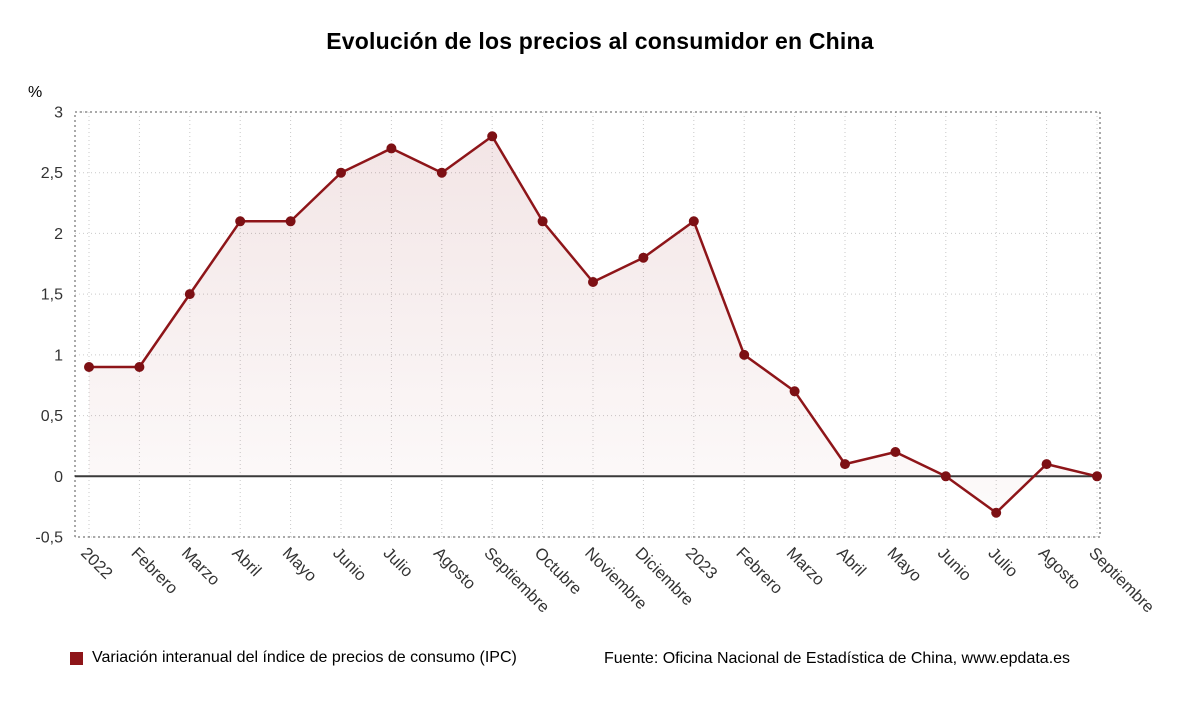 This screenshot has width=1200, height=705. I want to click on y-tick-label: 0, so click(58, 477).